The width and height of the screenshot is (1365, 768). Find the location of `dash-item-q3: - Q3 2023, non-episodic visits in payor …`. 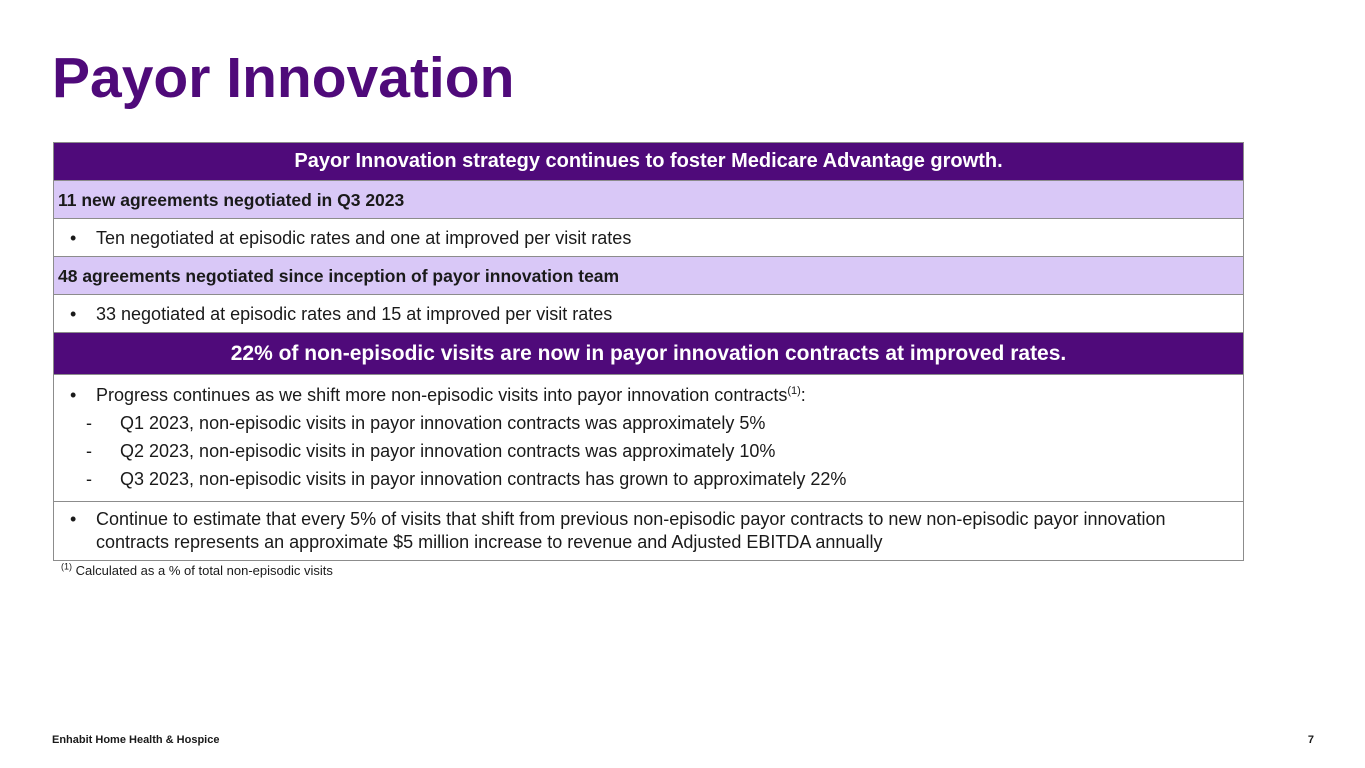

dash-item-q3: - Q3 2023, non-episodic visits in payor … is located at coordinates (656, 479).